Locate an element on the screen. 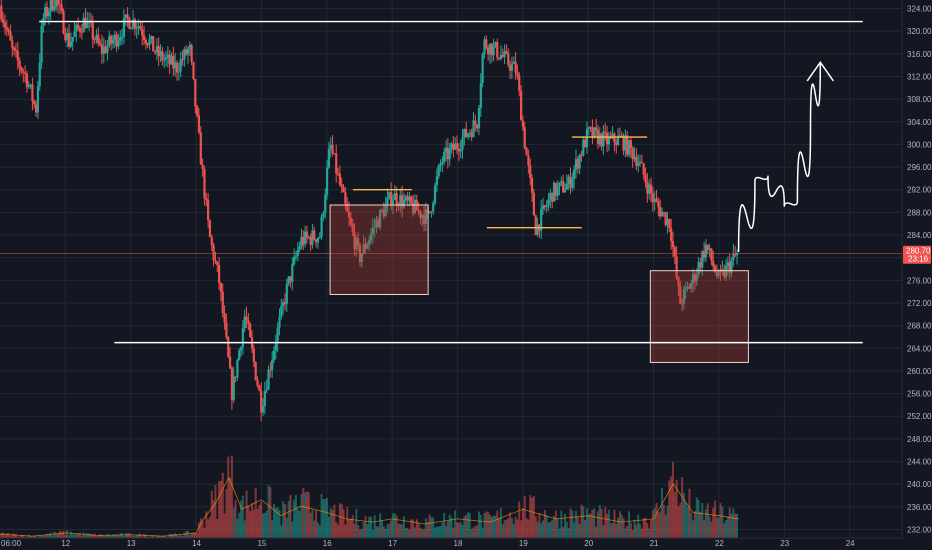  price-tick-label: 324.00 is located at coordinates (919, 8).